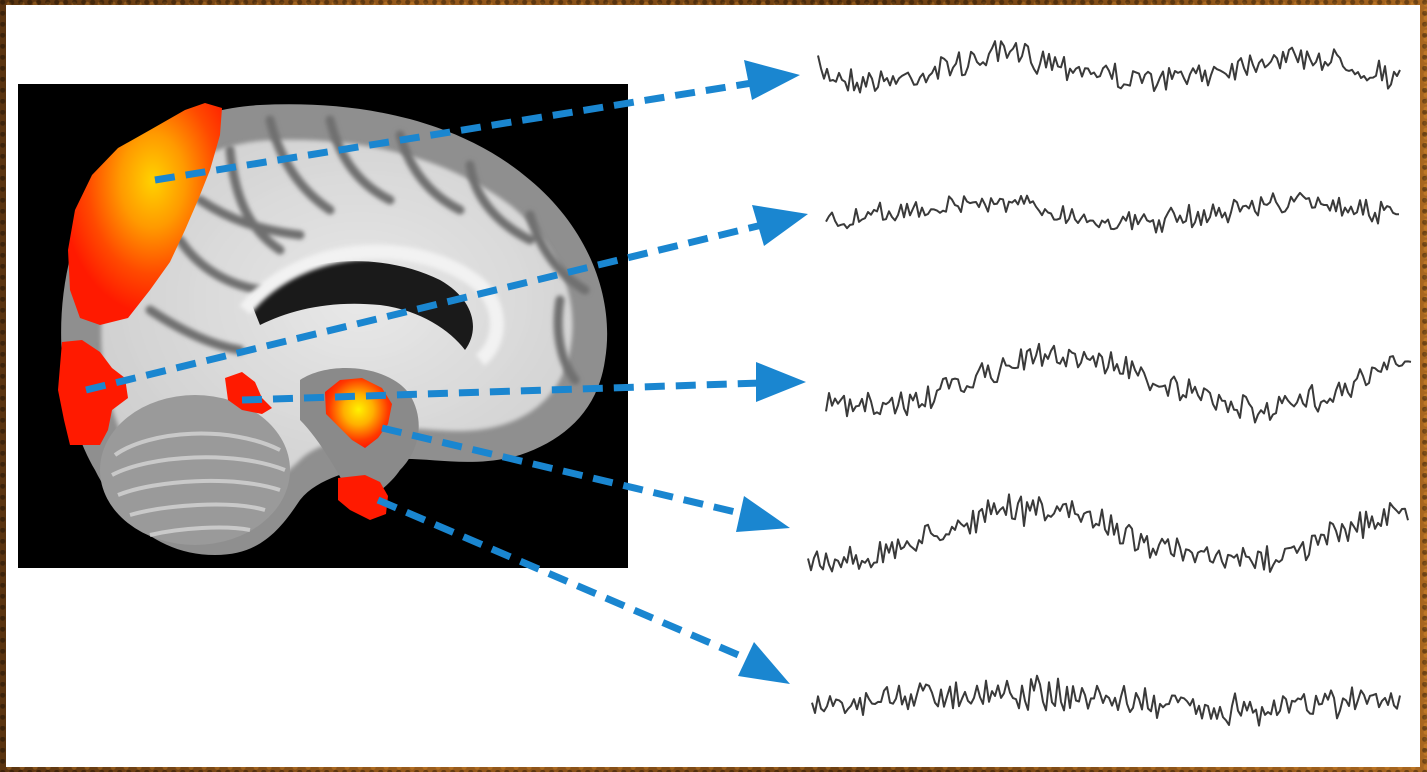 This screenshot has height=772, width=1427. What do you see at coordinates (93, 392) in the screenshot?
I see `activation-occipital` at bounding box center [93, 392].